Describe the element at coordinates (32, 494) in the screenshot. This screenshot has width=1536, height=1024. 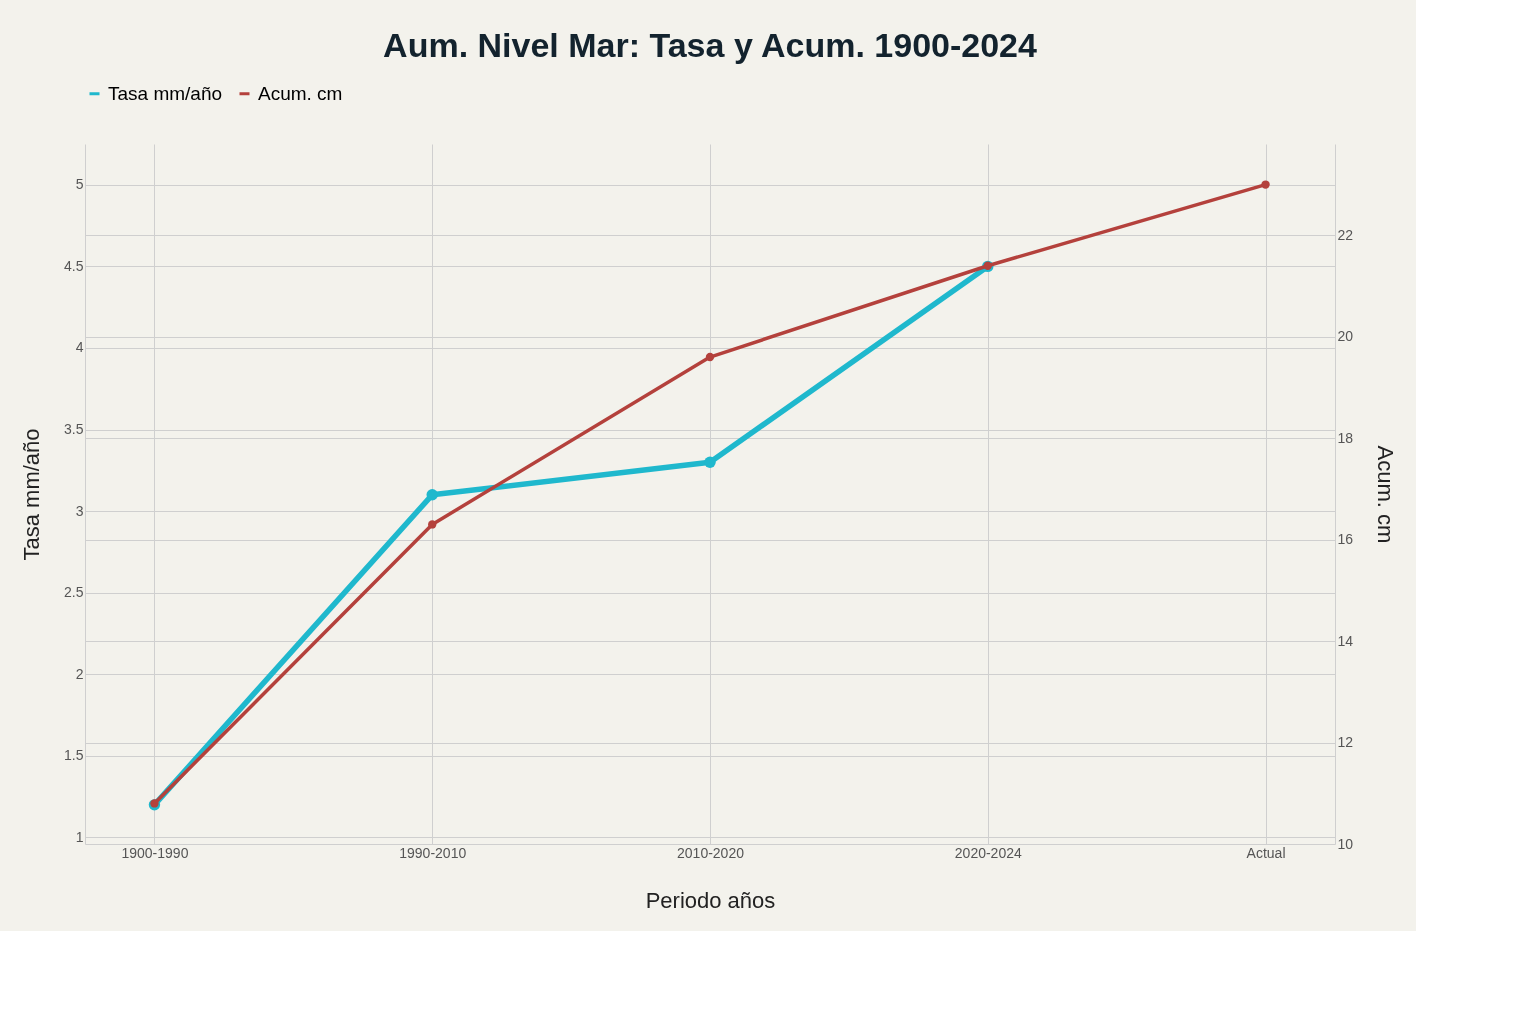
I see `y-axis-title: Tasa mm/año` at that location.